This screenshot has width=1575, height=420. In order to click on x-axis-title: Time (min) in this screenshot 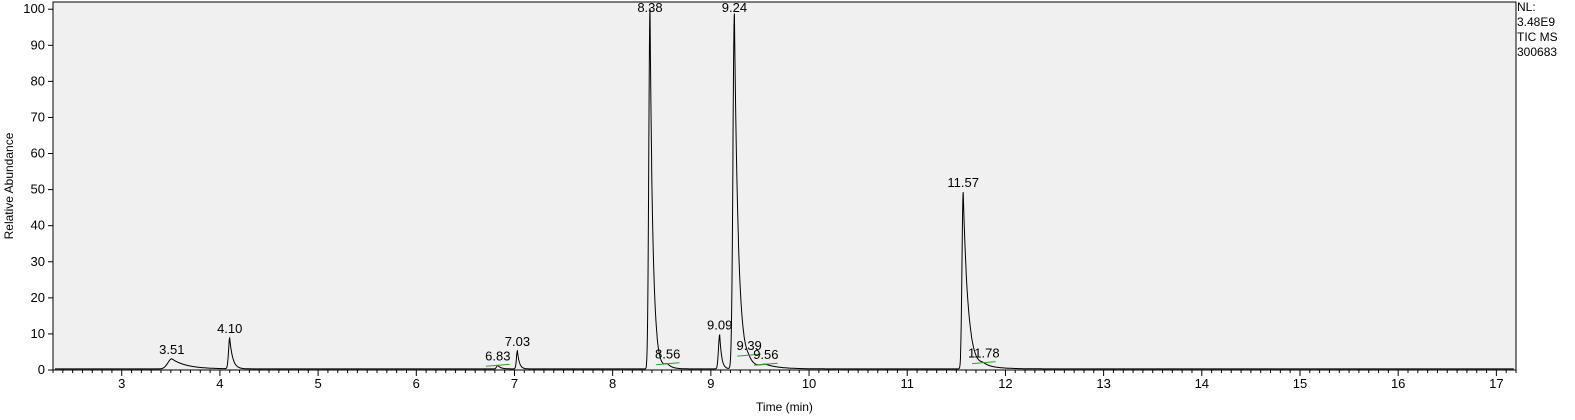, I will do `click(784, 407)`.